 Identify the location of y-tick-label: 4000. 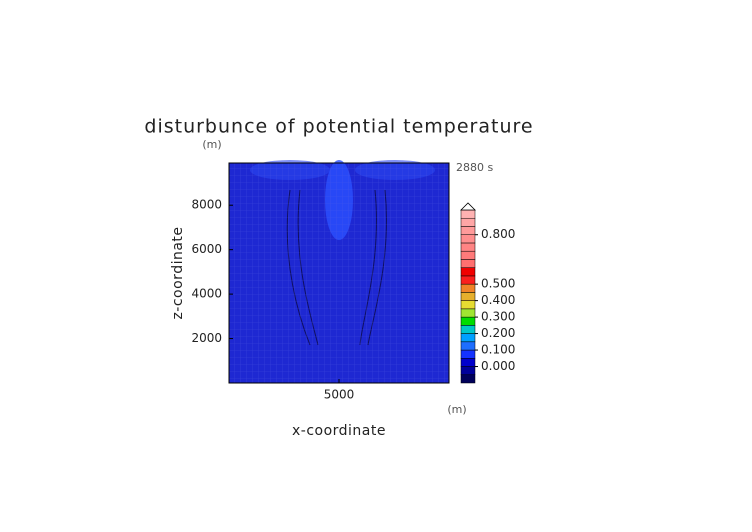
(206, 294).